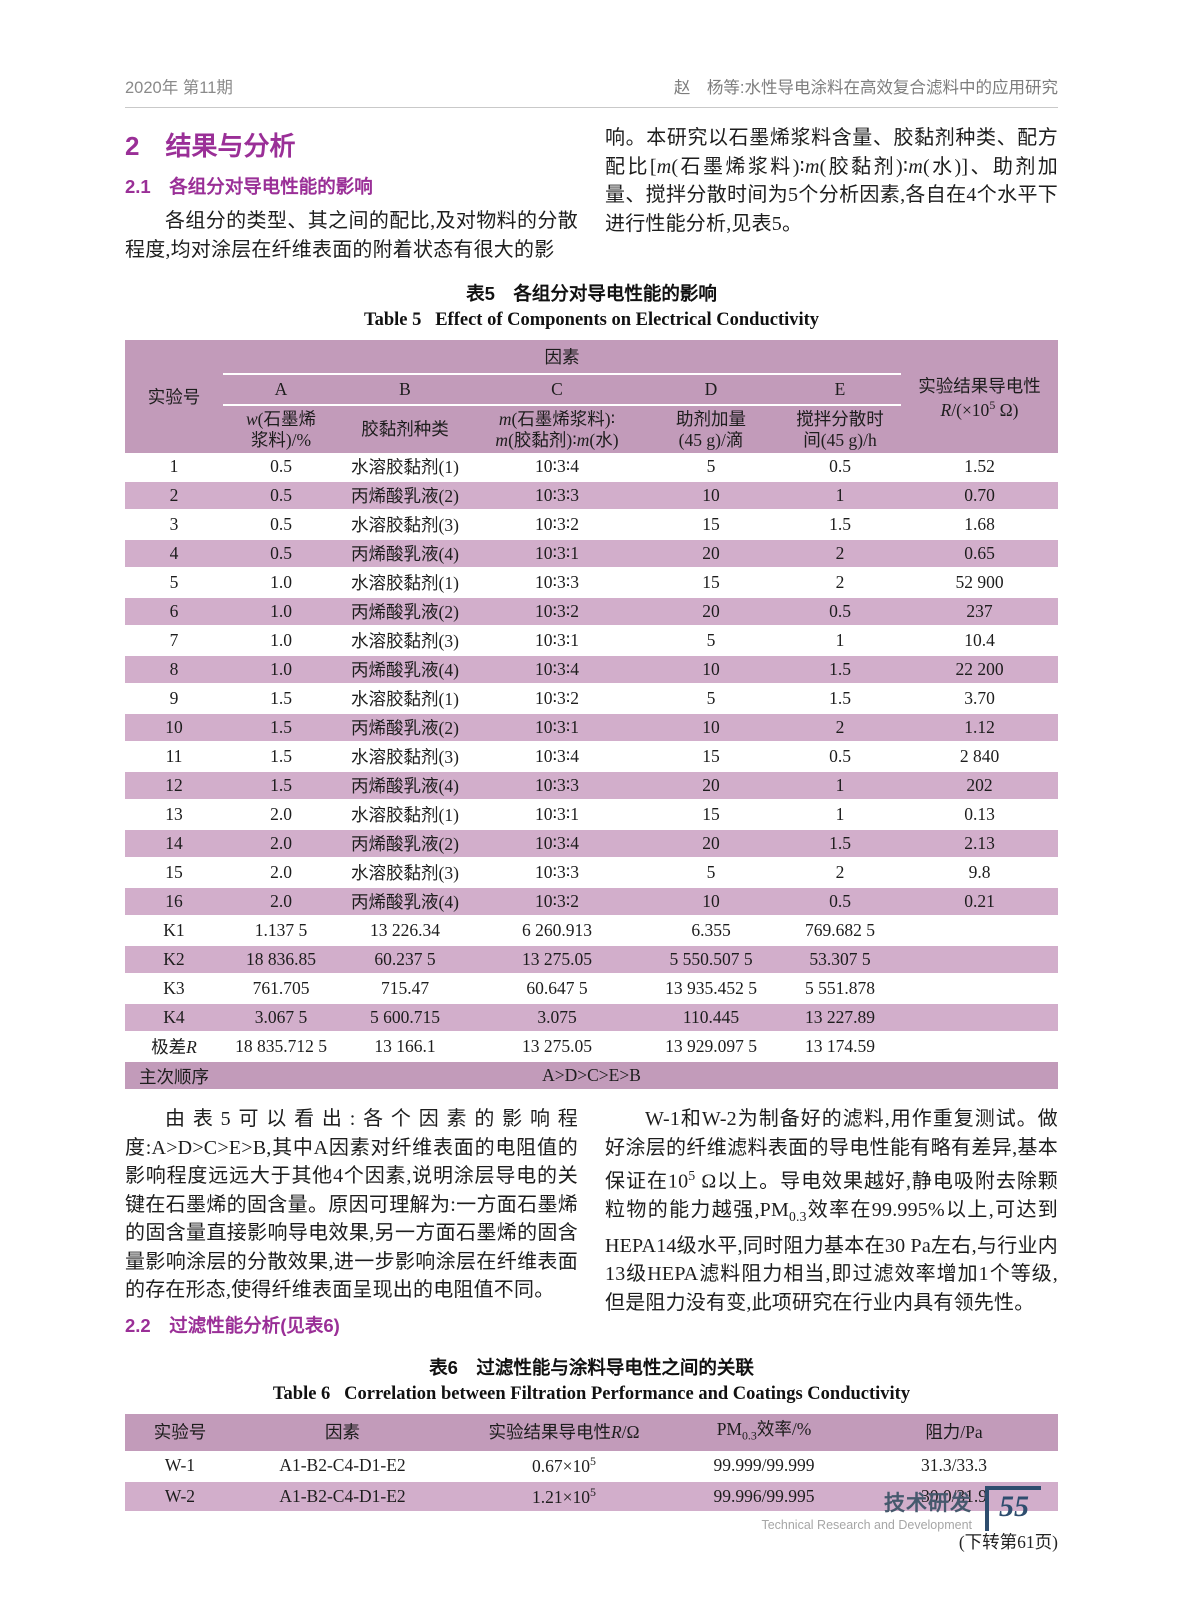 The height and width of the screenshot is (1600, 1187). I want to click on table-cell: 1.52, so click(979, 466).